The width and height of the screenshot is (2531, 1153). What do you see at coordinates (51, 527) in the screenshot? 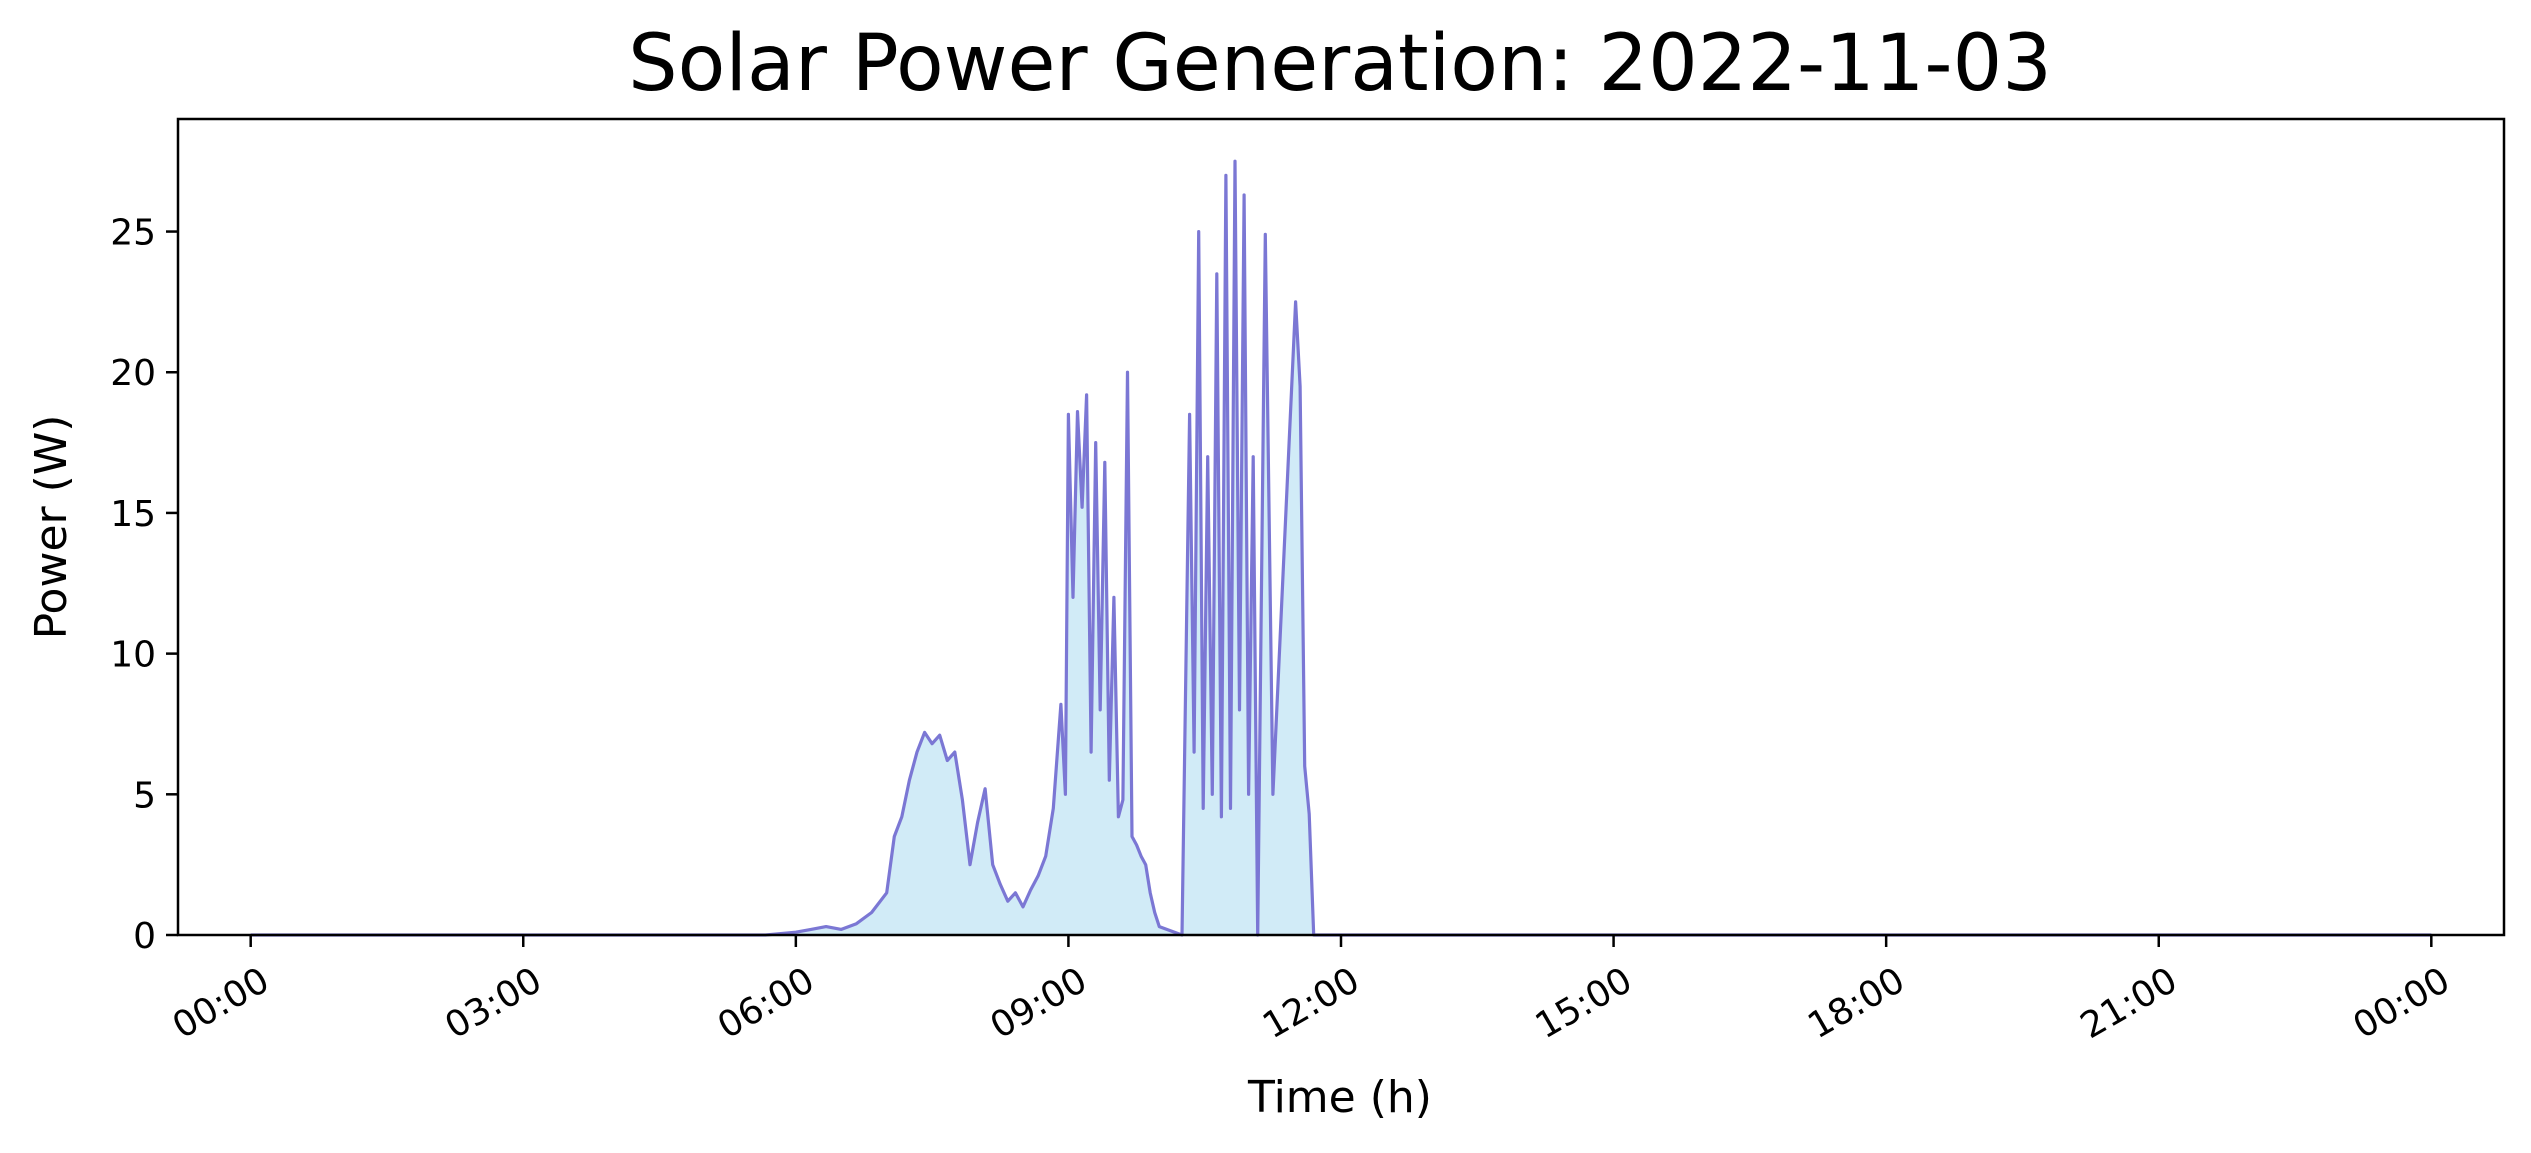
I see `y-axis-label: Power (W)` at bounding box center [51, 527].